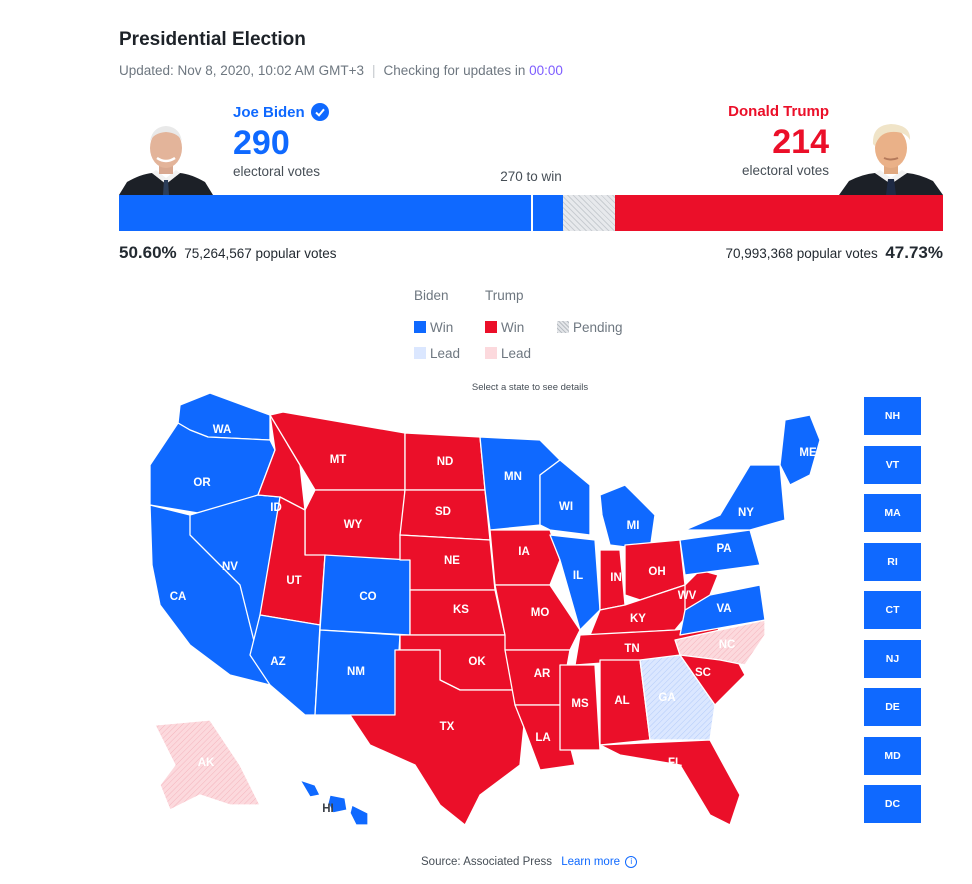 Image resolution: width=972 pixels, height=884 pixels. Describe the element at coordinates (892, 658) in the screenshot. I see `state-button-nj: NJ` at that location.